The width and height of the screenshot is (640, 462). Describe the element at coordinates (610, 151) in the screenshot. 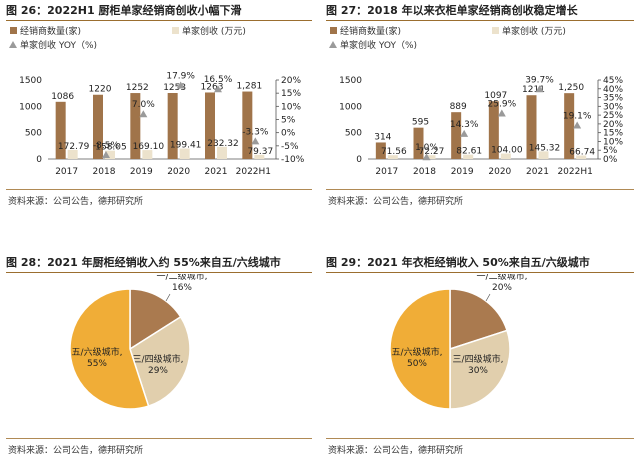

I see `y-right-tick-label: 5%` at that location.